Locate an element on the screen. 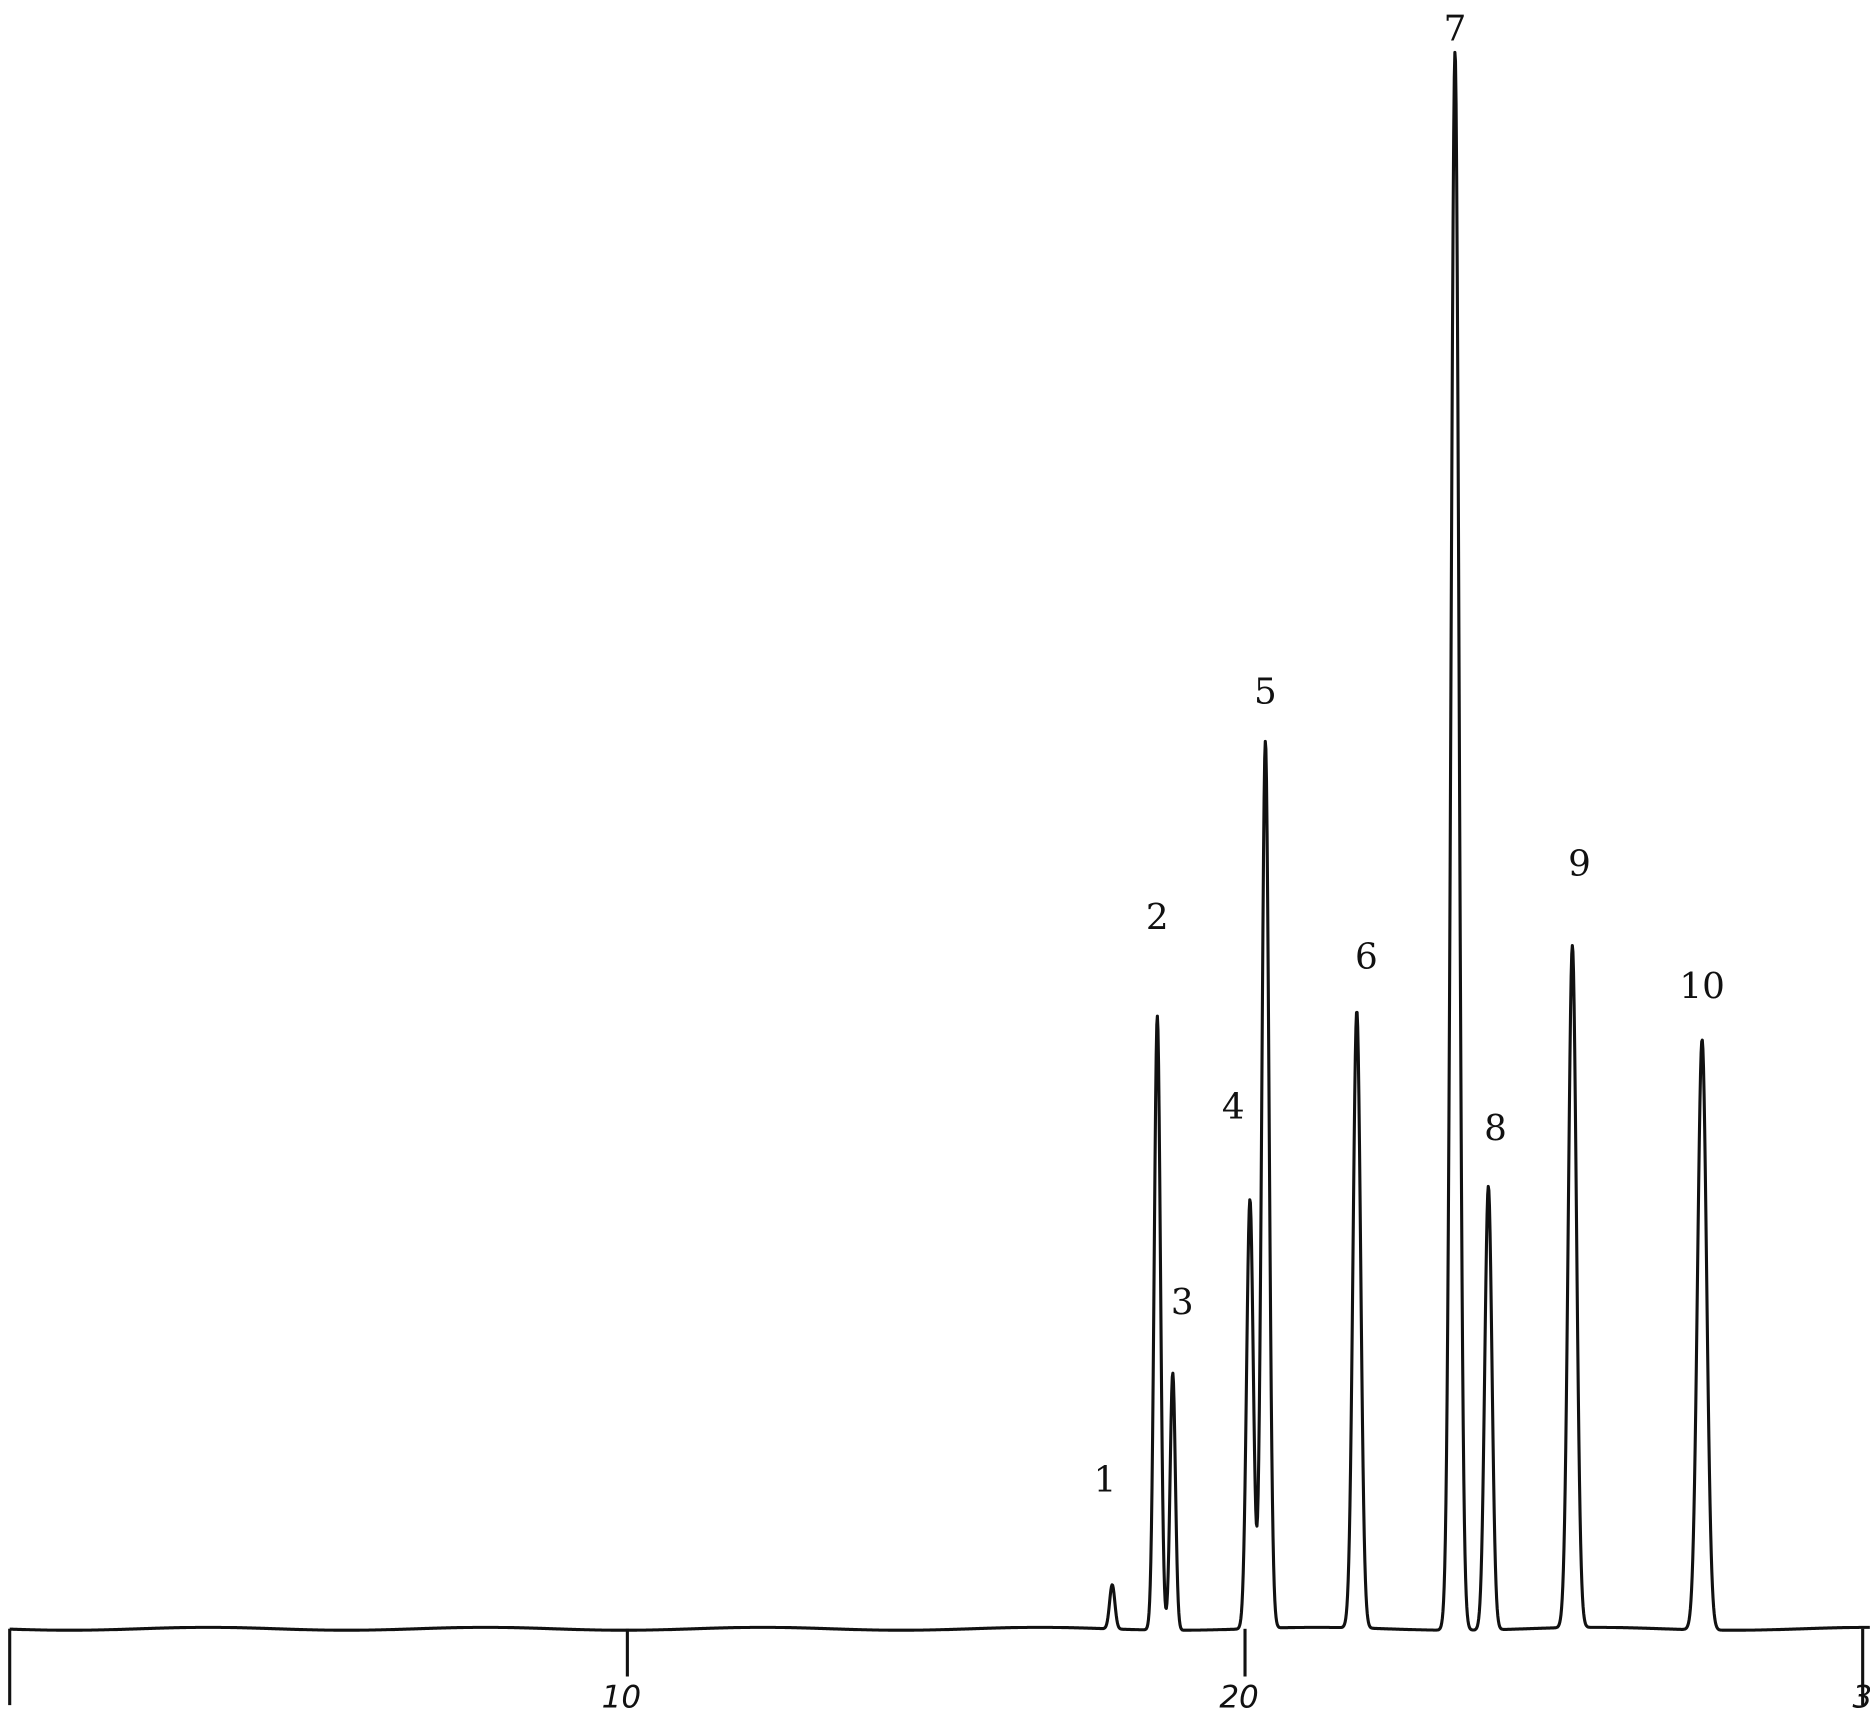 This screenshot has height=1723, width=1870. peak-label-8: 8 is located at coordinates (1495, 1128).